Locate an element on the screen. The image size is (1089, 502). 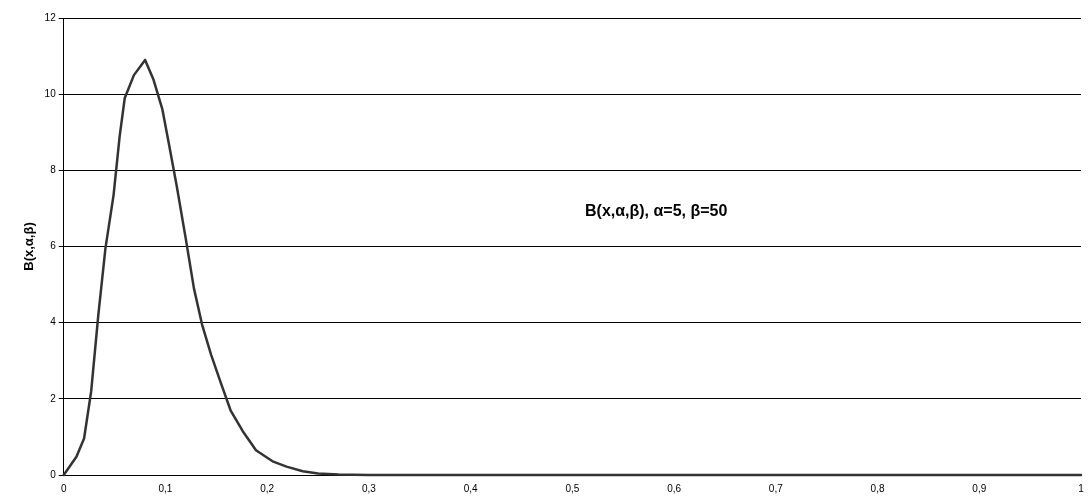
y-axis-title: B(x,α,β) is located at coordinates (29, 246).